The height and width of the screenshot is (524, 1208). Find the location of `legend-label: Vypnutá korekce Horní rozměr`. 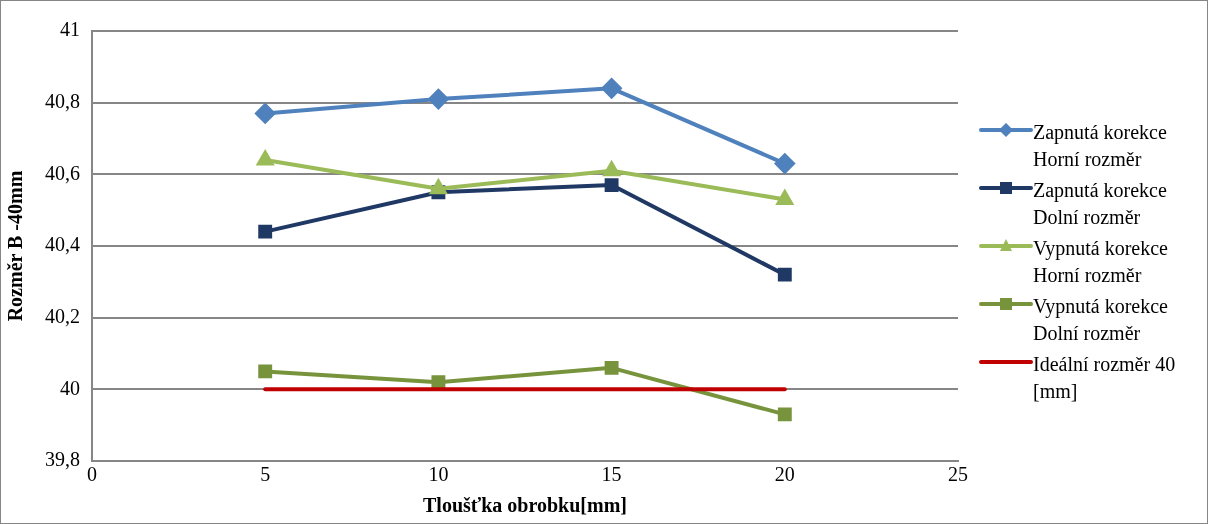

legend-label: Vypnutá korekce Horní rozměr is located at coordinates (1101, 262).